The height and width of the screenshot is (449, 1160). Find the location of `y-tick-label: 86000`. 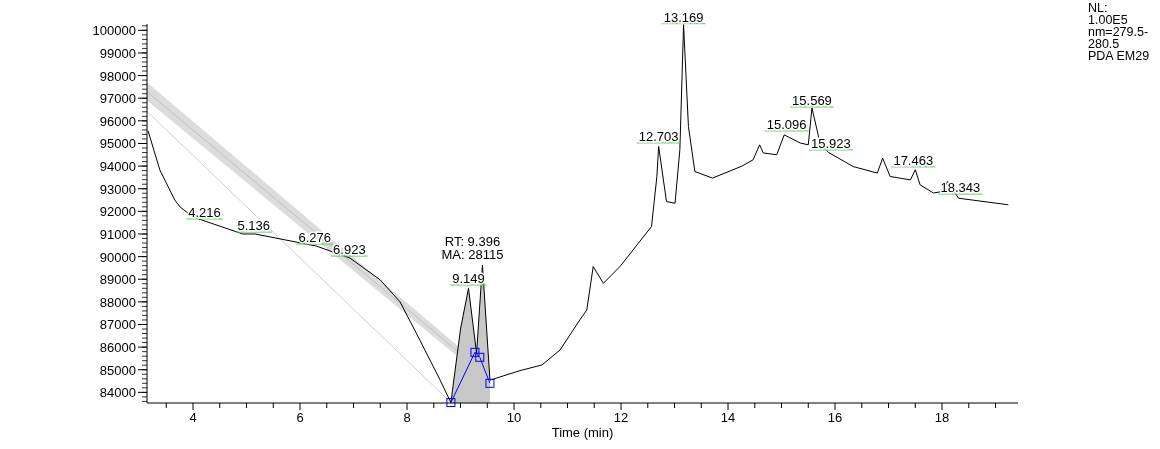

y-tick-label: 86000 is located at coordinates (117, 348).